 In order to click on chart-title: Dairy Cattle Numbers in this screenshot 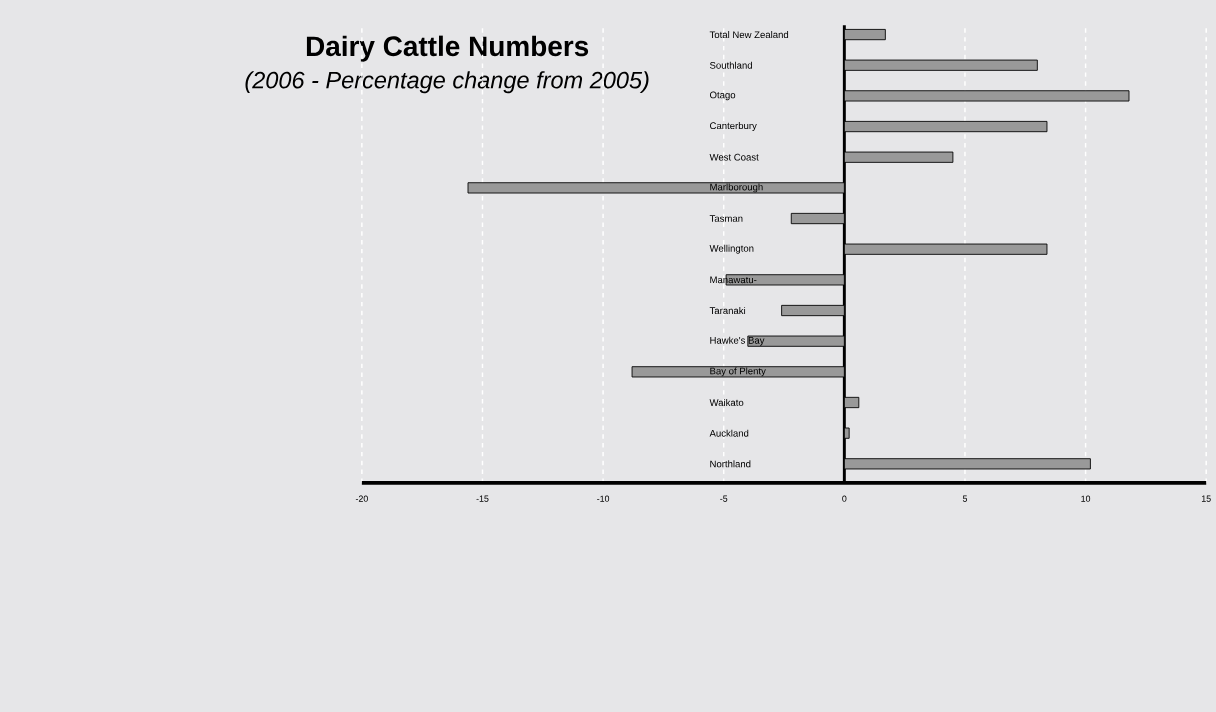, I will do `click(447, 48)`.